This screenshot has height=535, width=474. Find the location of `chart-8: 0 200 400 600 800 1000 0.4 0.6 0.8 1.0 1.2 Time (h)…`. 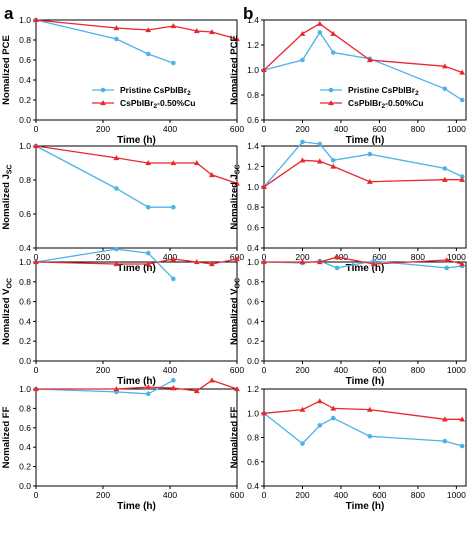

chart-8: 0 200 400 600 800 1000 0.4 0.6 0.8 1.0 1.2 Time (h)… is located at coordinates (348, 448).